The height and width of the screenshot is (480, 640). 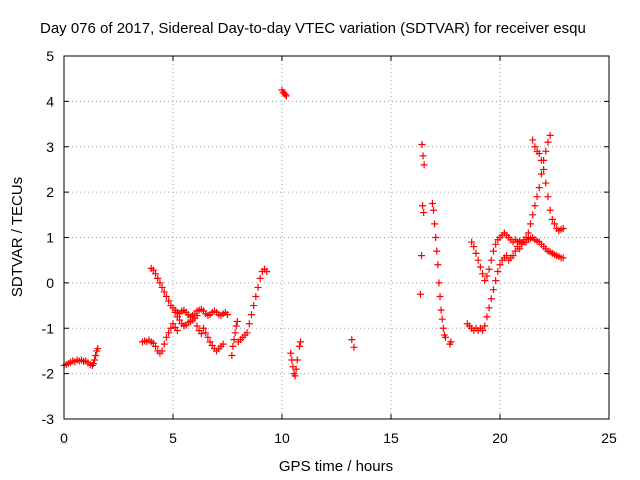 I want to click on y-tick-label: 3, so click(x=50, y=147).